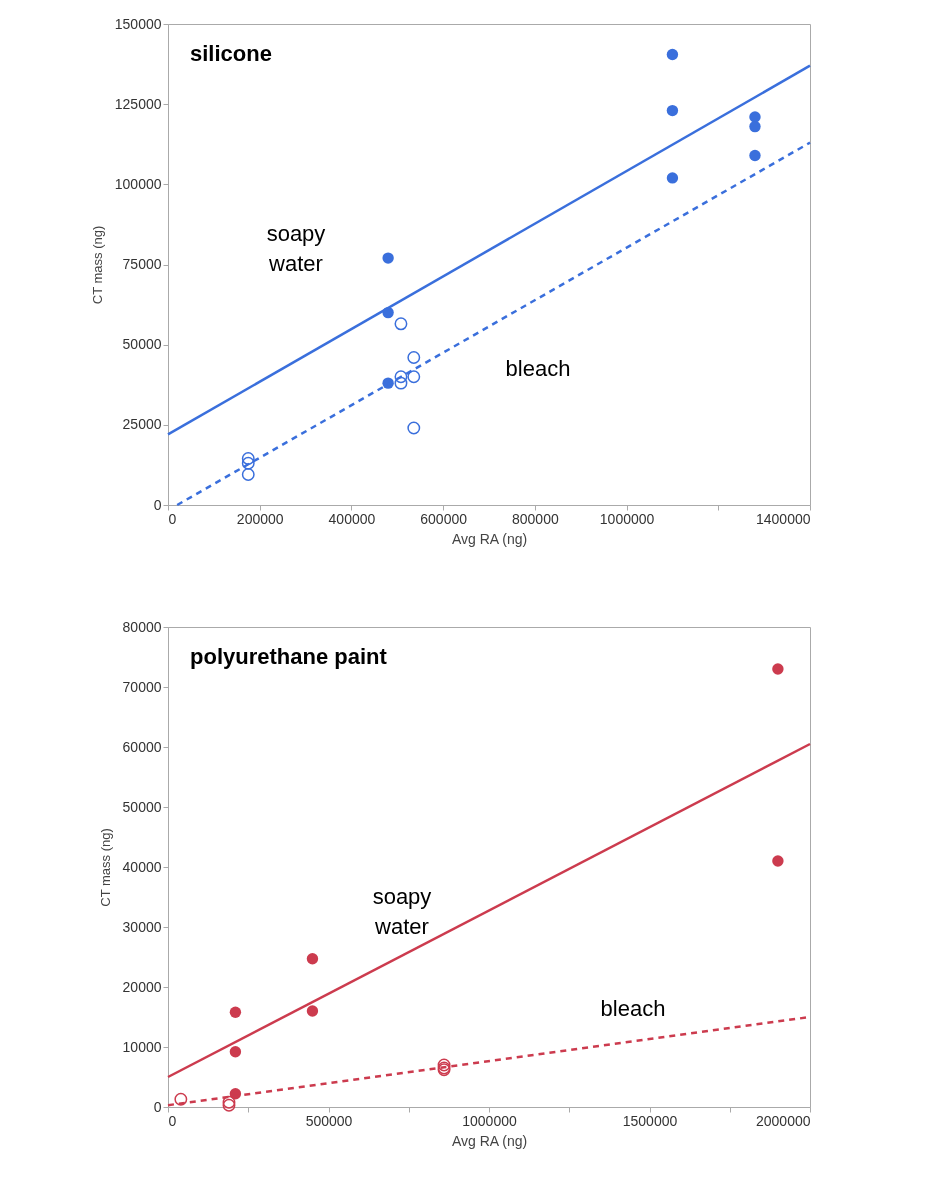 This screenshot has width=935, height=1204. What do you see at coordinates (142, 626) in the screenshot?
I see `y-tick-label: 80000` at bounding box center [142, 626].